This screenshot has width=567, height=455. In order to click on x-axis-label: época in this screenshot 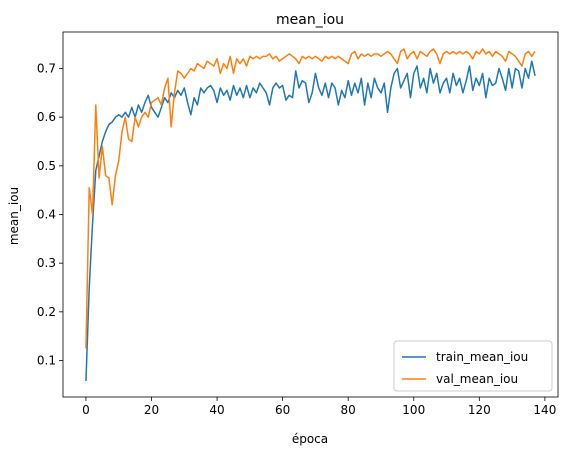, I will do `click(310, 439)`.